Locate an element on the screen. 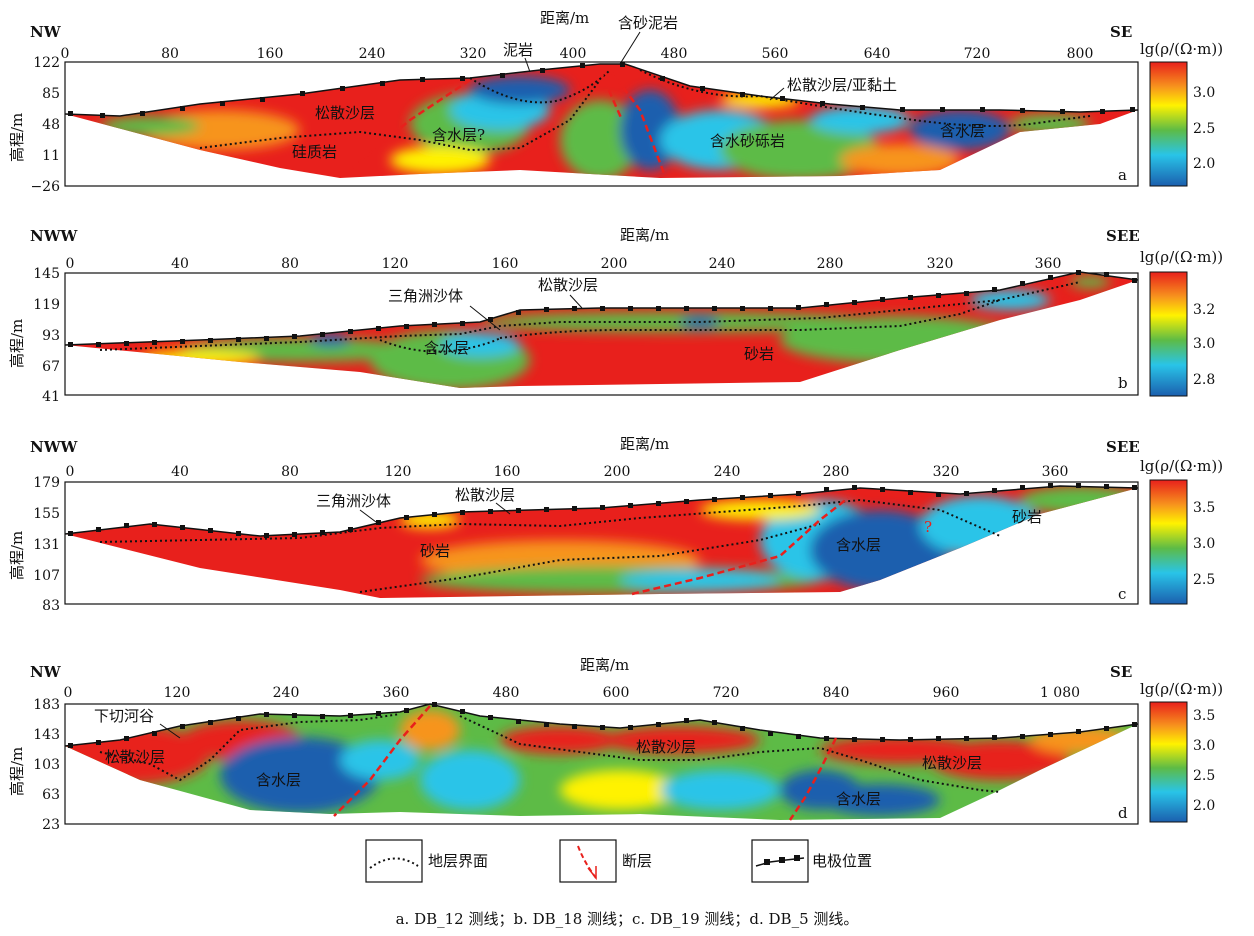  panel-d-right-dir: SE is located at coordinates (1121, 672).